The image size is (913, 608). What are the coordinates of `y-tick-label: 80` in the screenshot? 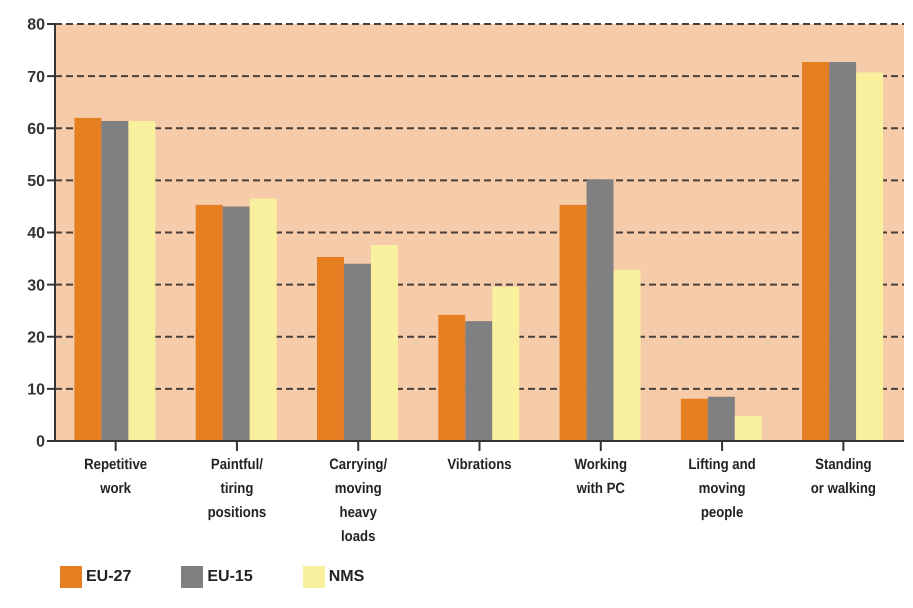 It's located at (36, 25).